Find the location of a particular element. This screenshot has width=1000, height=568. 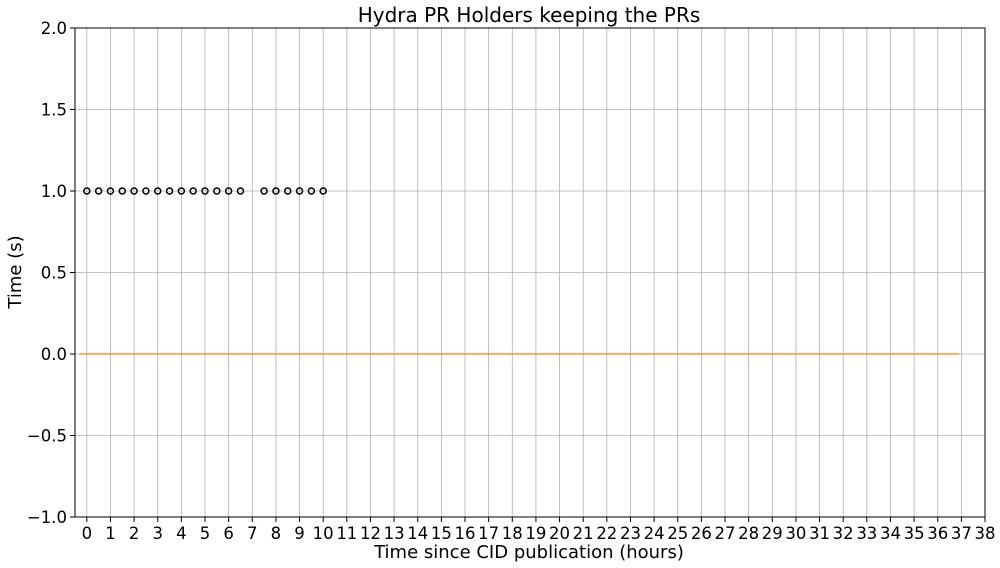

x-tick-label: 24 is located at coordinates (654, 533).